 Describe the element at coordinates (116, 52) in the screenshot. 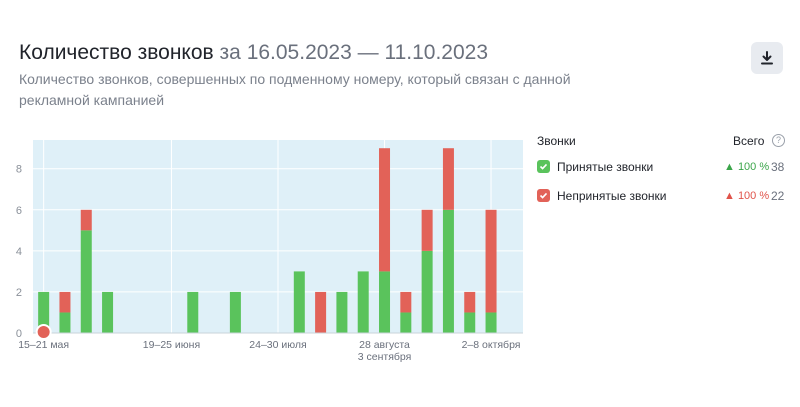

I see `title-main: Количество звонков` at that location.